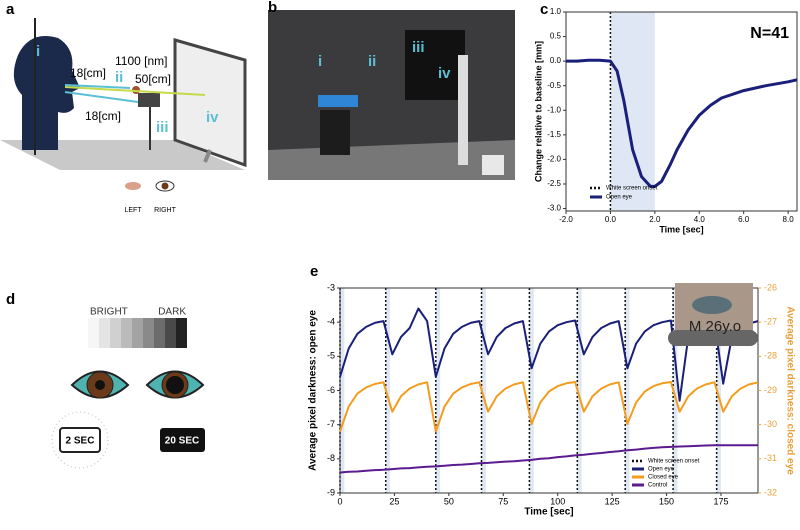 The height and width of the screenshot is (530, 800). I want to click on monitor-stand, so click(207, 156).